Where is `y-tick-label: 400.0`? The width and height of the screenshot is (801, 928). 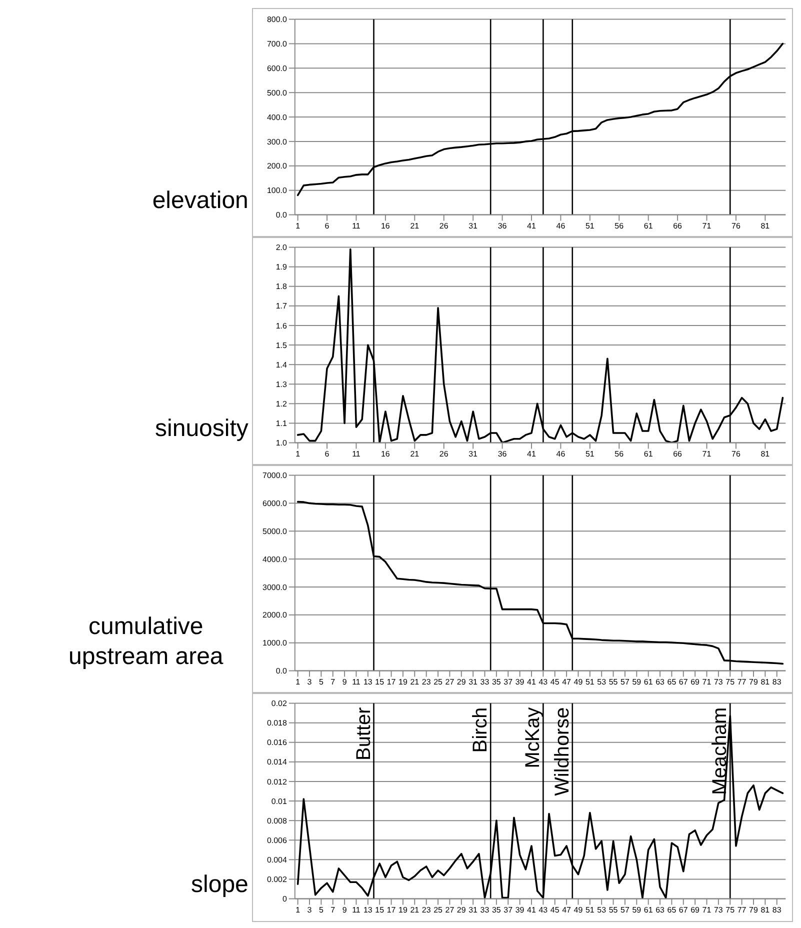 y-tick-label: 400.0 is located at coordinates (277, 117).